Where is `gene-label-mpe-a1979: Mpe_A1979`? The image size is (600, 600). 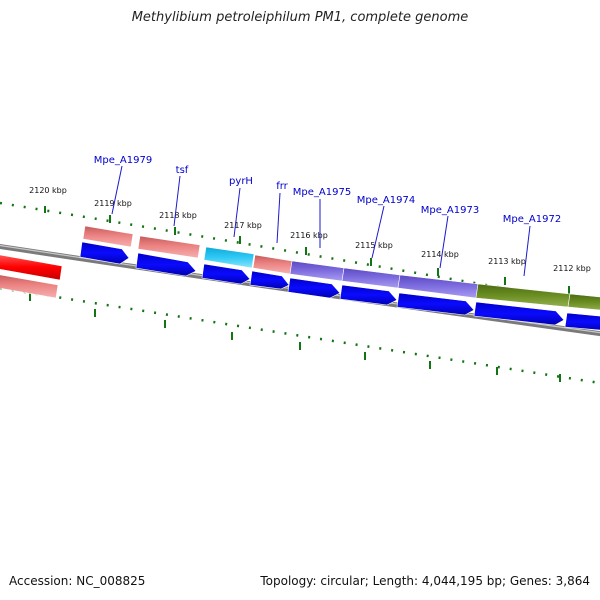 gene-label-mpe-a1979: Mpe_A1979 is located at coordinates (123, 160).